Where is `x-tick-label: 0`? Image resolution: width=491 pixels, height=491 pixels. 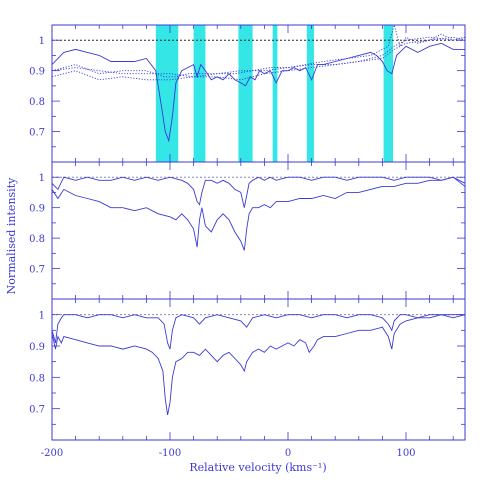 x-tick-label: 0 is located at coordinates (288, 453).